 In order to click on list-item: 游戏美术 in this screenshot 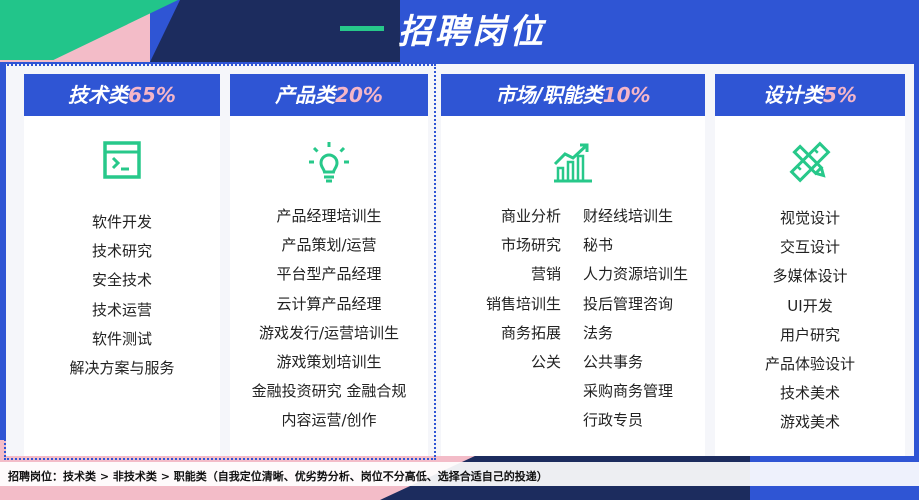, I will do `click(809, 422)`.